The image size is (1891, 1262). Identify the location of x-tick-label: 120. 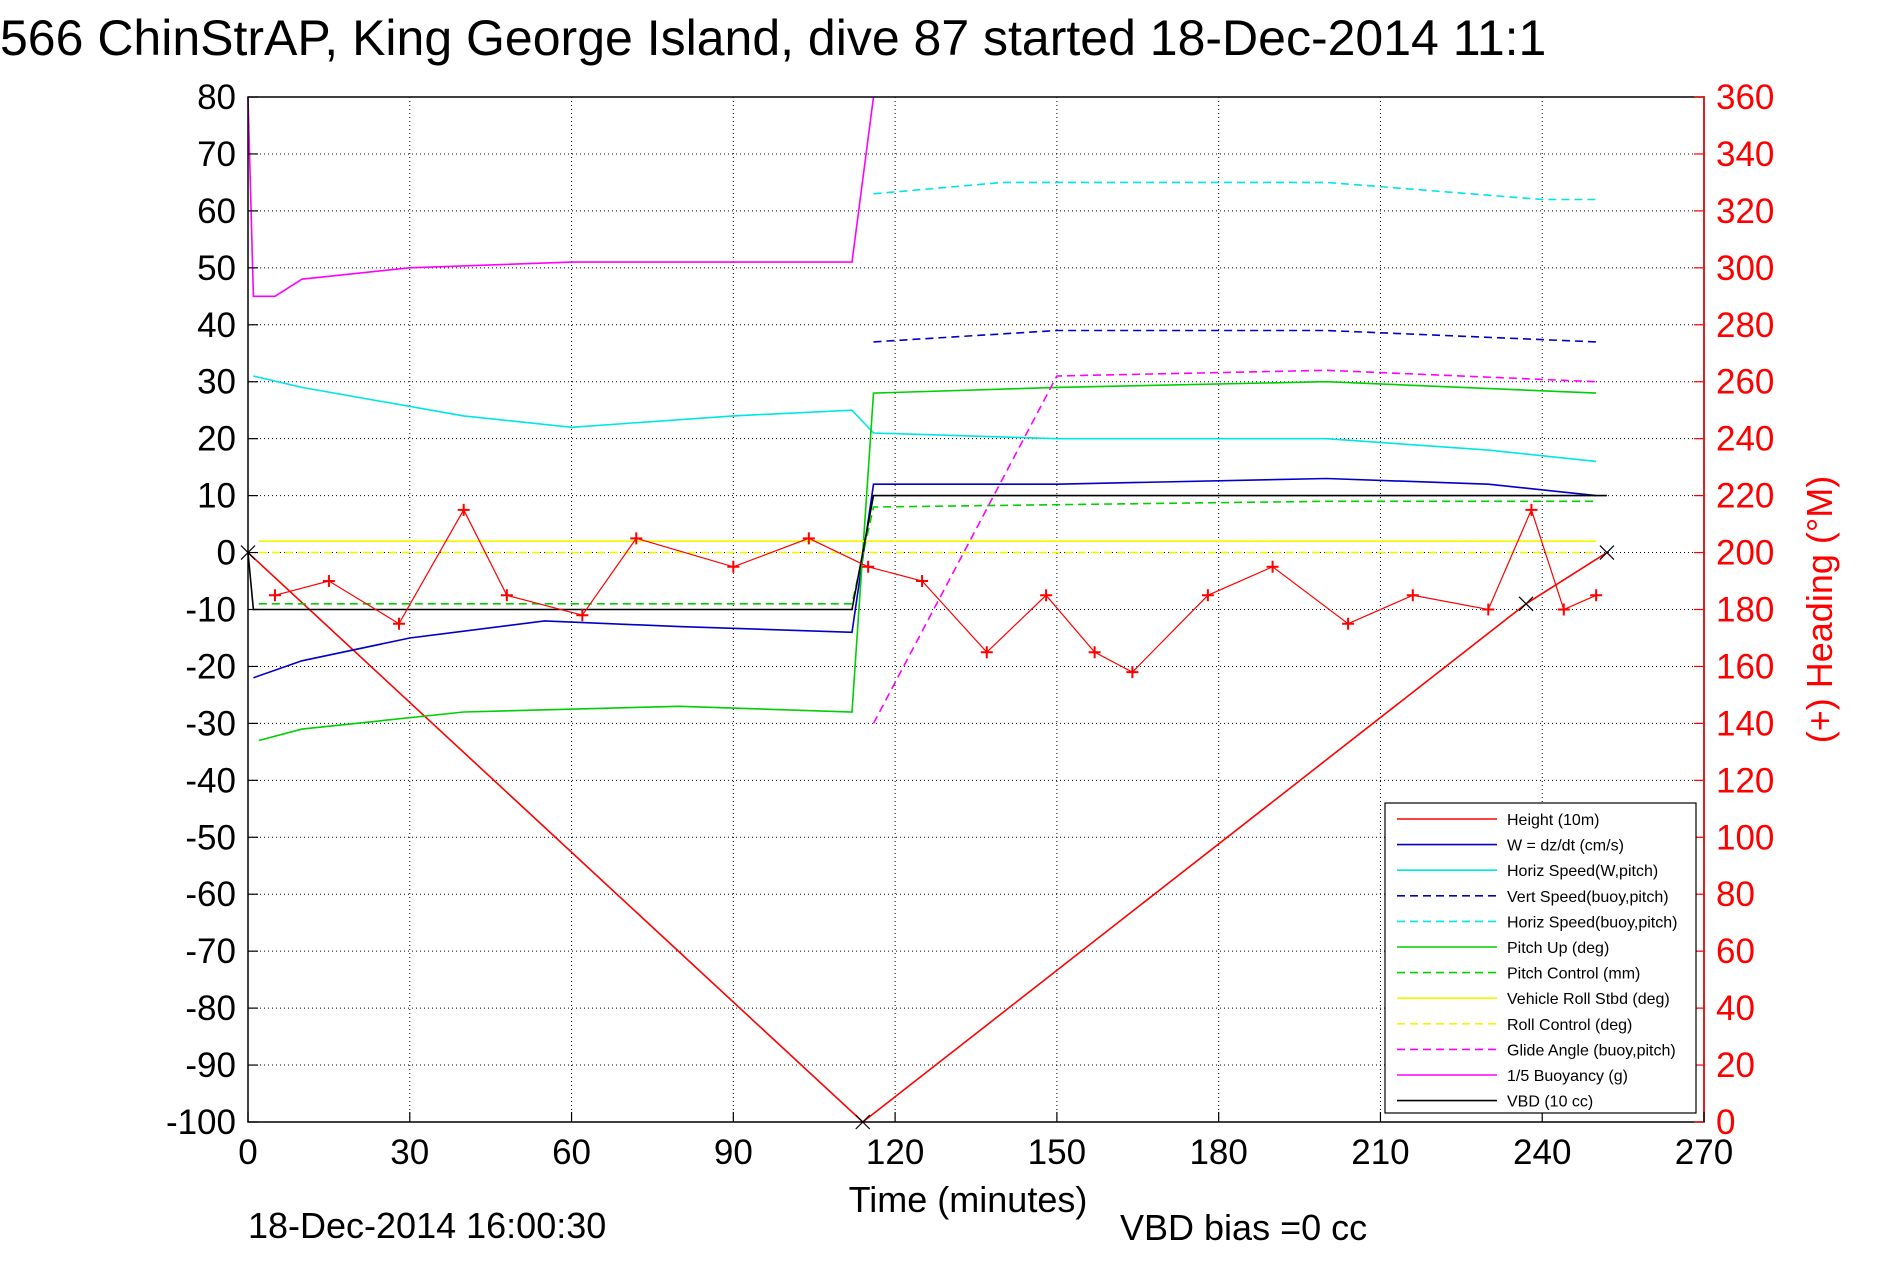
(895, 1152).